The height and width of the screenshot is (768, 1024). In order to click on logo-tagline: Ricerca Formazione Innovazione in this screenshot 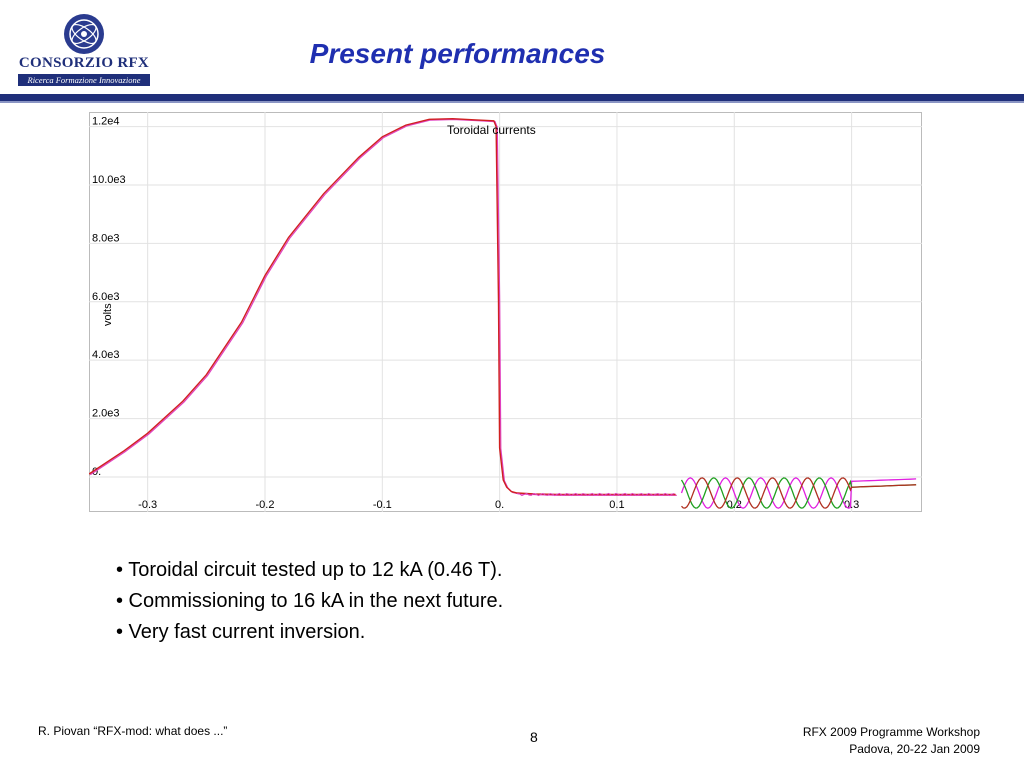, I will do `click(84, 80)`.